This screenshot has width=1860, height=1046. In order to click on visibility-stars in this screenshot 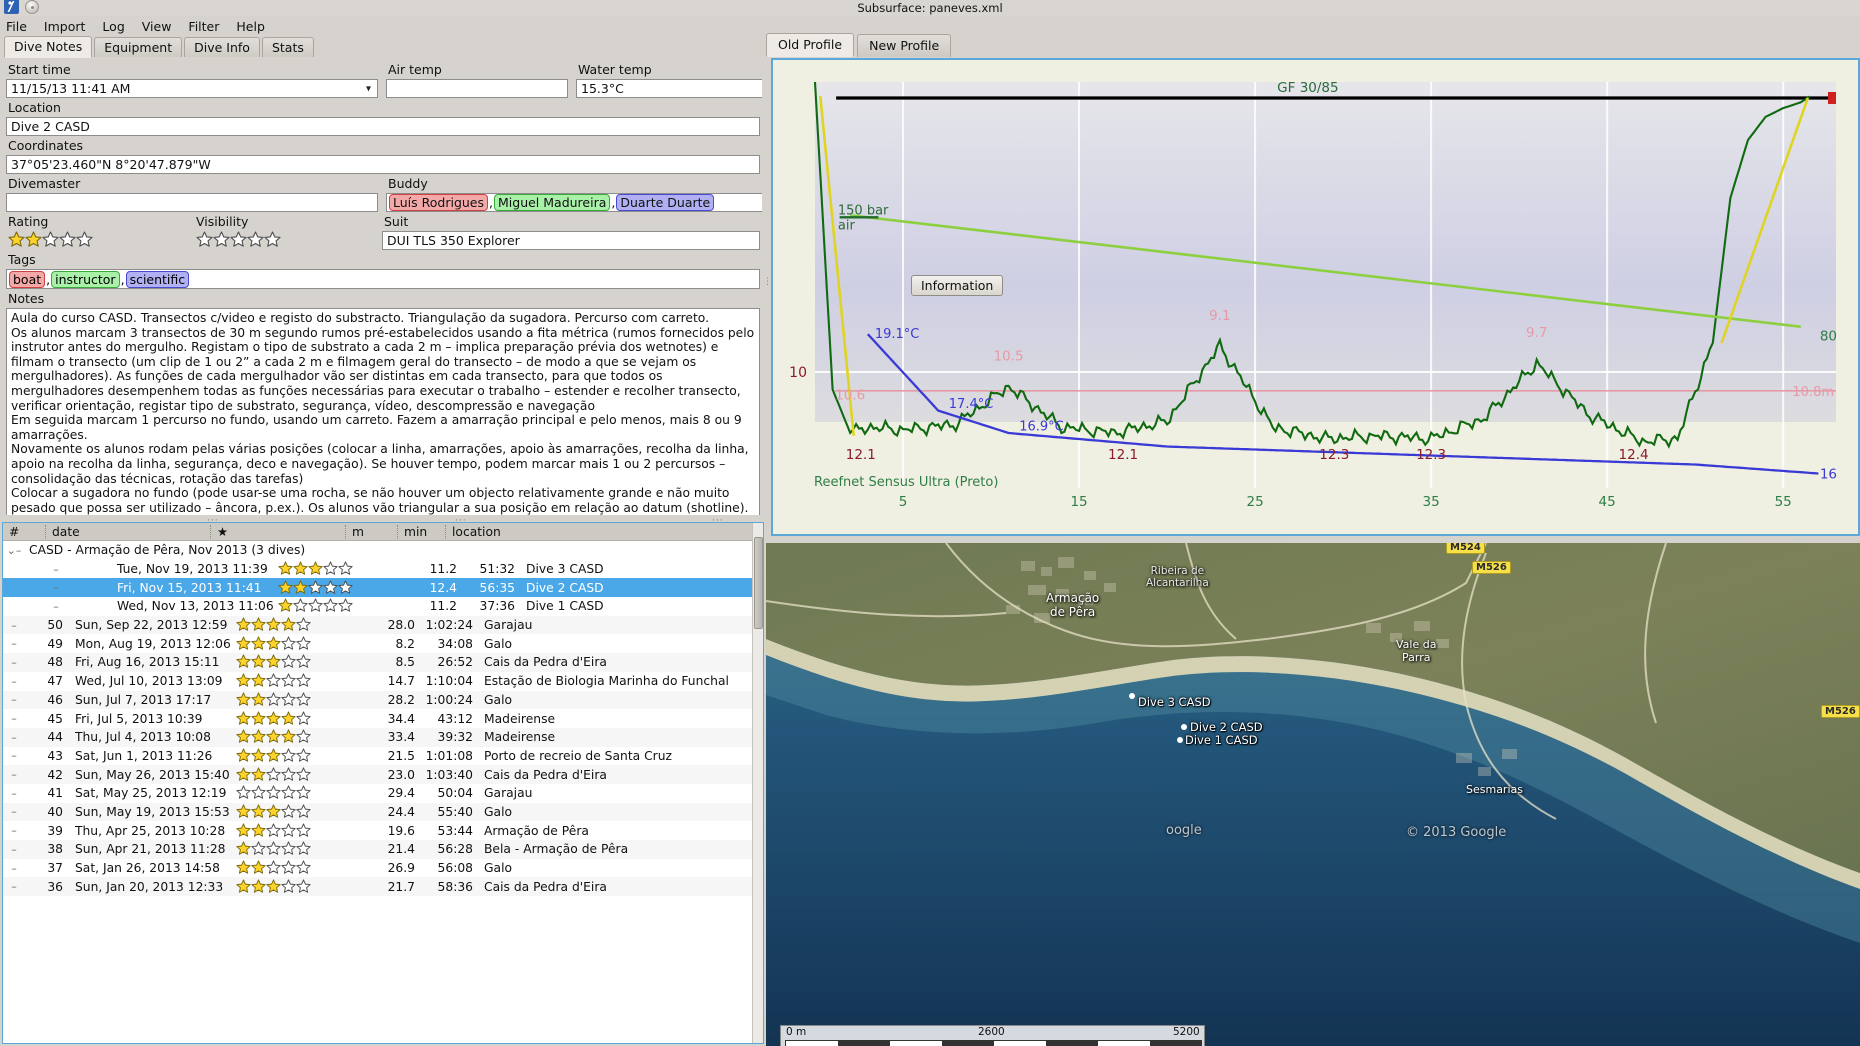, I will do `click(285, 239)`.